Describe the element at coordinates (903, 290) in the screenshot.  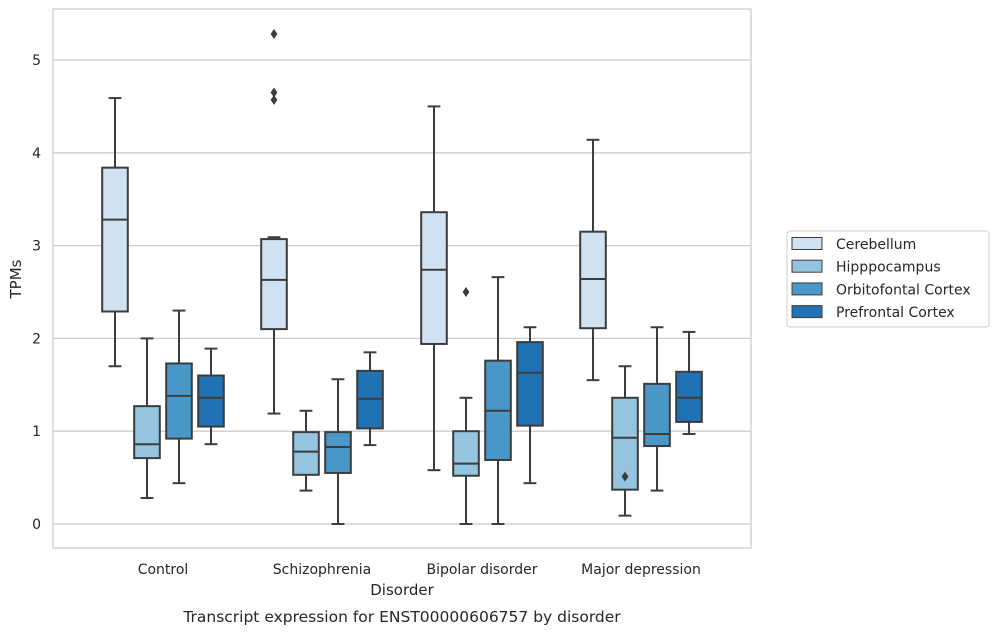
I see `legend-label: Orbitofontal Cortex` at that location.